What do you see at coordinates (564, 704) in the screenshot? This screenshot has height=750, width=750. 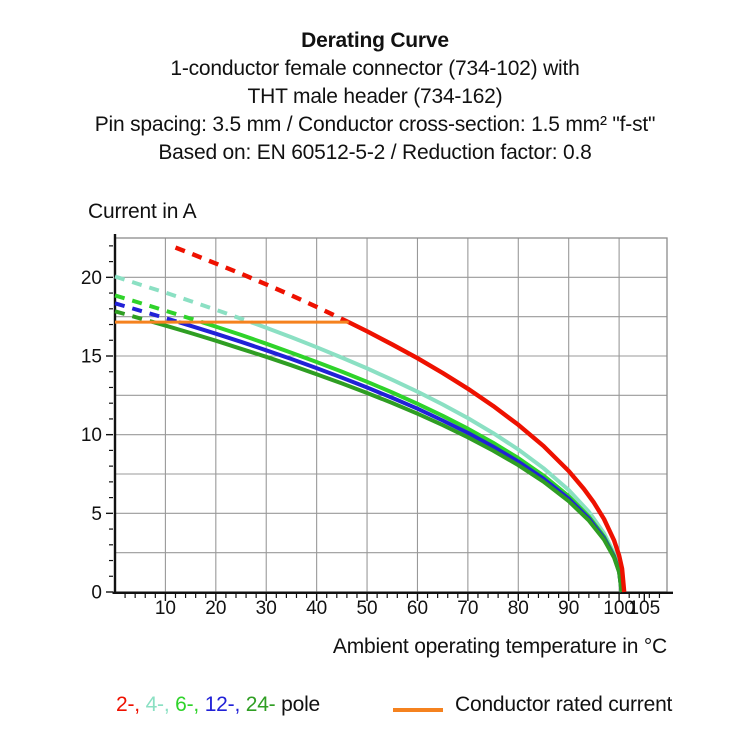 I see `rated-current-label: Conductor rated current` at bounding box center [564, 704].